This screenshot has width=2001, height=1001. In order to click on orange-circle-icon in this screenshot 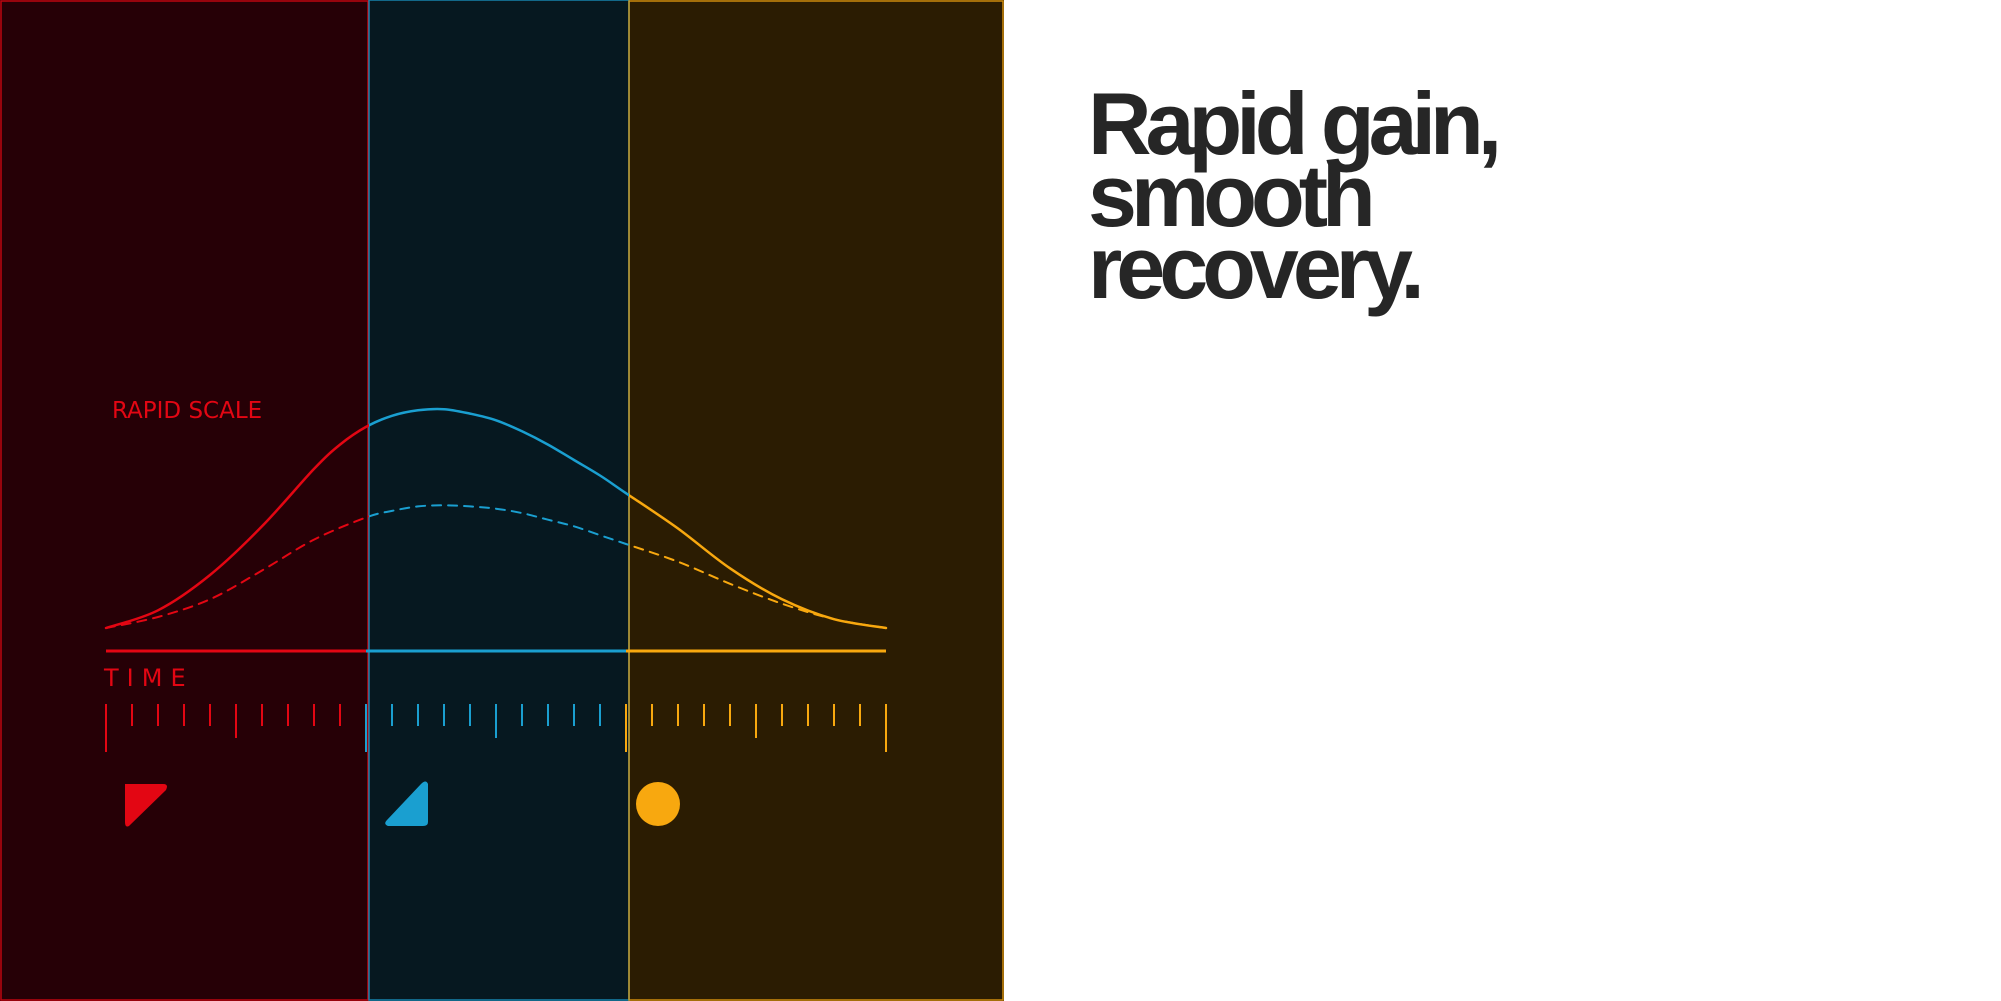, I will do `click(658, 804)`.